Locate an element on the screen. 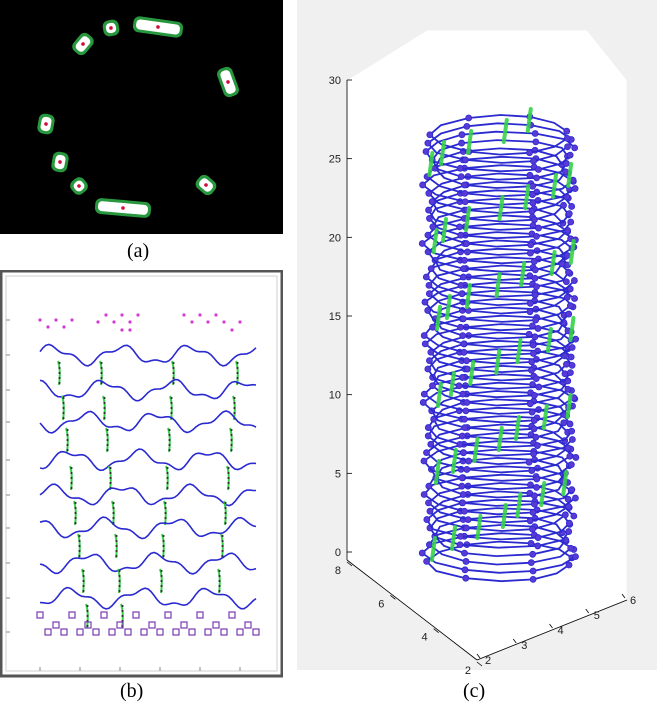  ring-segment is located at coordinates (46, 124).